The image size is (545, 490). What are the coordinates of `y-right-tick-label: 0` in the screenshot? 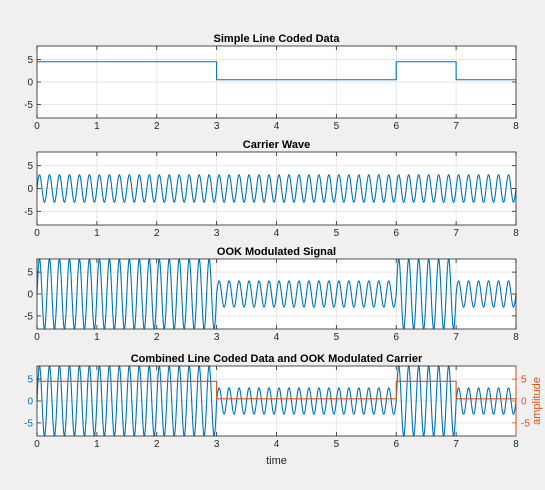 It's located at (524, 402).